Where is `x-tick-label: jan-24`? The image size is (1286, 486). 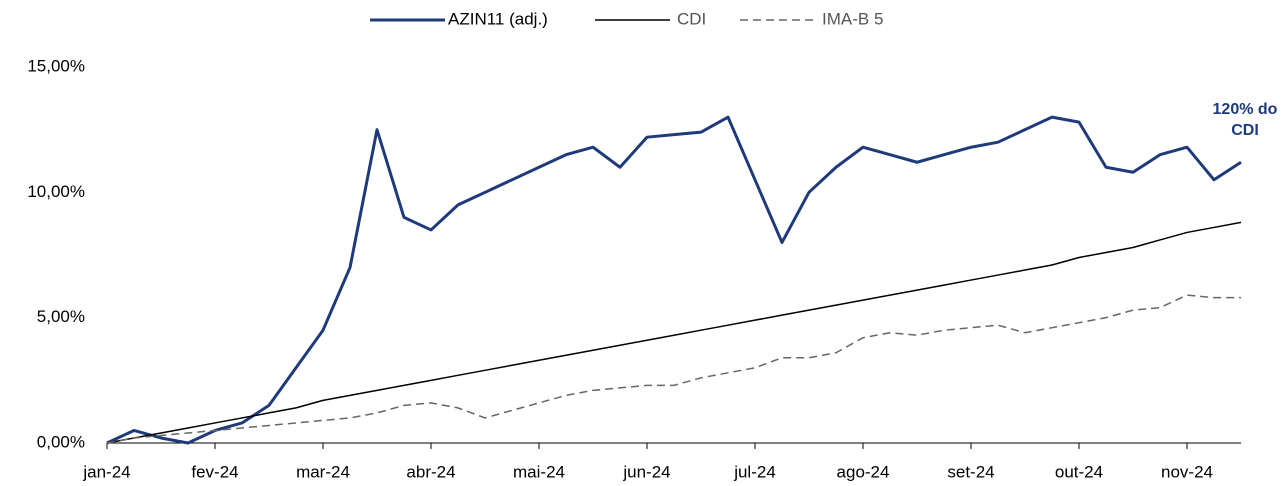 x-tick-label: jan-24 is located at coordinates (106, 471).